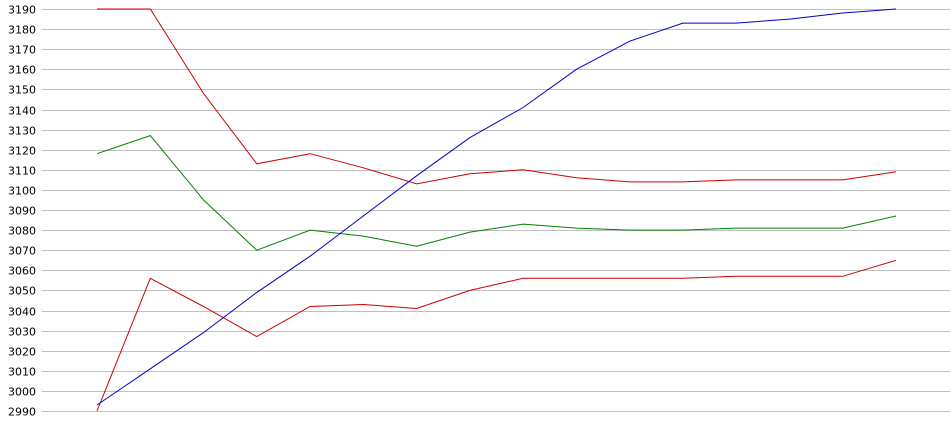 The image size is (950, 435). What do you see at coordinates (22, 50) in the screenshot?
I see `y-tick-label-3170: 3170` at bounding box center [22, 50].